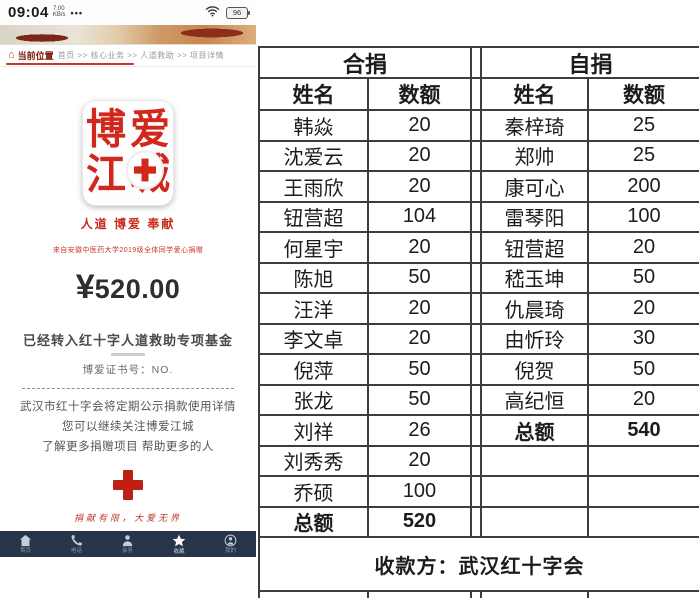 The width and height of the screenshot is (699, 598). I want to click on donor-amount-cell: 25, so click(644, 157).